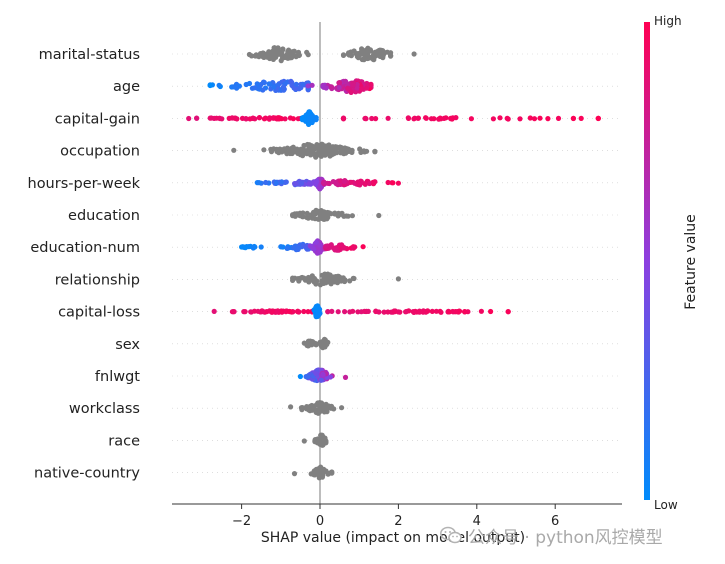 This screenshot has width=725, height=564. Describe the element at coordinates (395, 516) in the screenshot. I see `x-axis-ticks: −2 0 2 4 6` at that location.